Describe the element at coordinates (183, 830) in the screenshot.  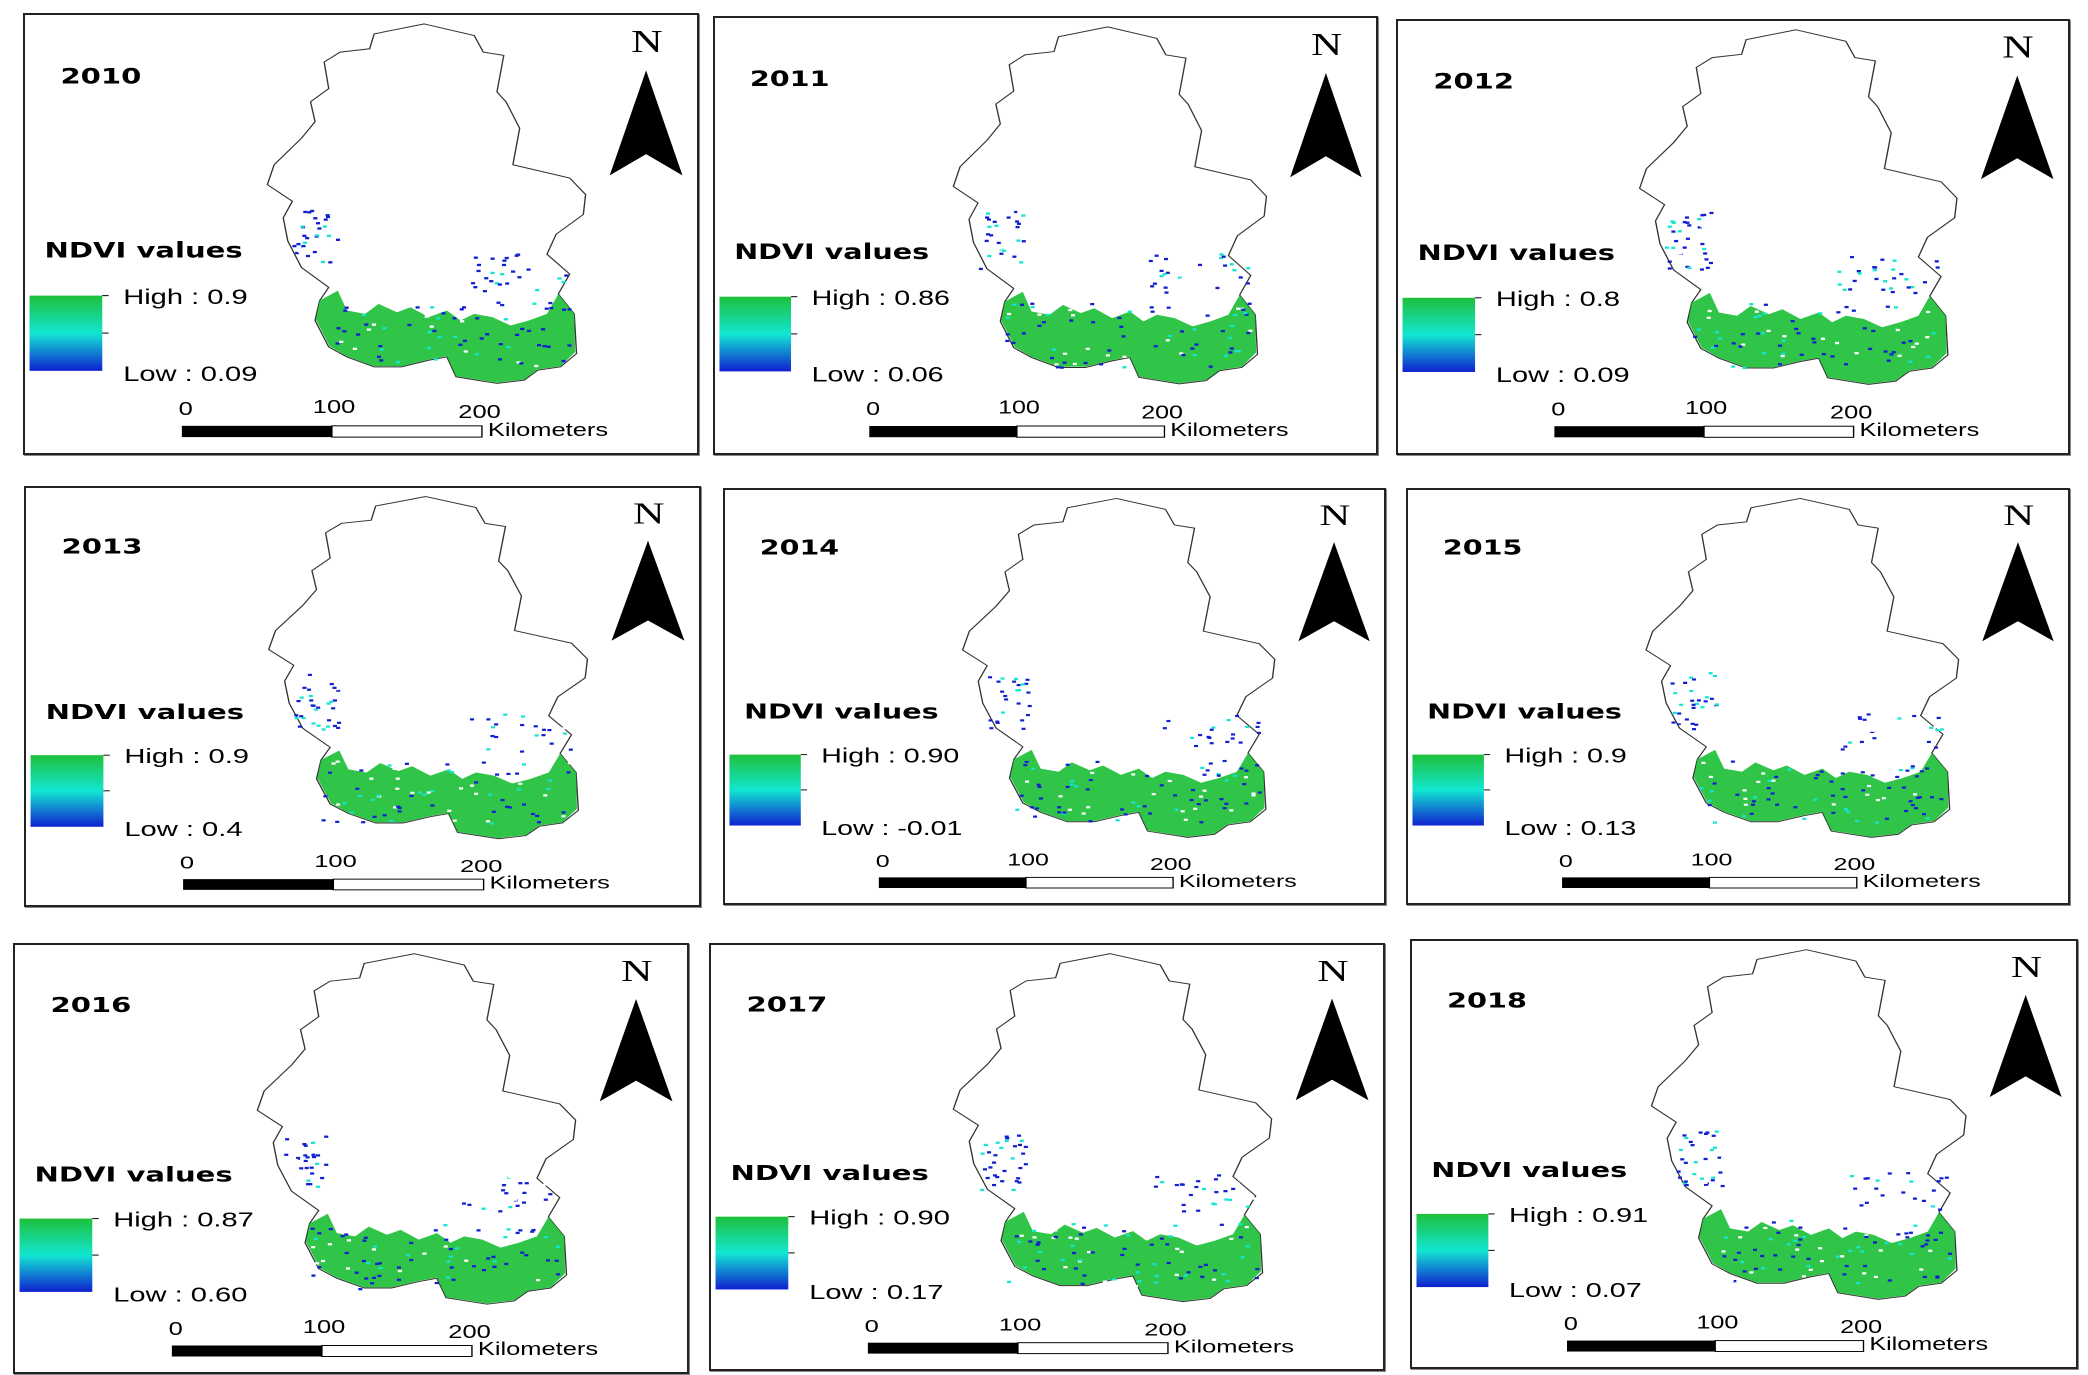
I see `legend-low-label: Low : 0.4` at that location.